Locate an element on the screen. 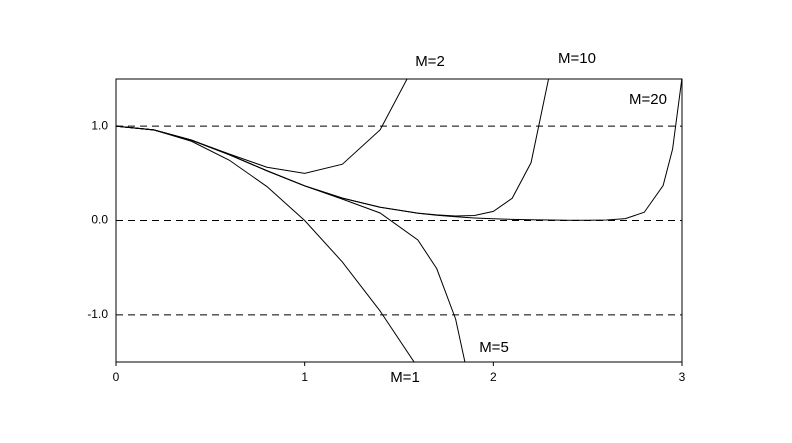 The height and width of the screenshot is (443, 792). x-tick-label: 2 is located at coordinates (493, 377).